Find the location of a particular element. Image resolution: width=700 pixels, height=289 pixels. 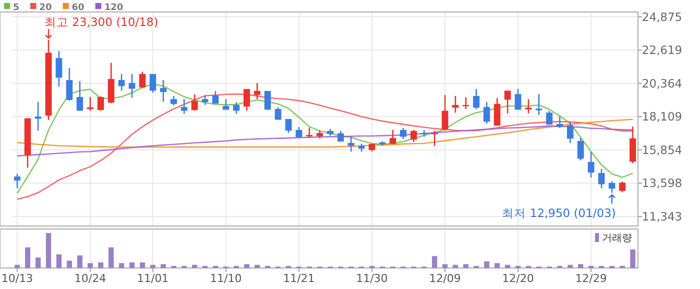

x-tick-label: 11/21 is located at coordinates (299, 278).